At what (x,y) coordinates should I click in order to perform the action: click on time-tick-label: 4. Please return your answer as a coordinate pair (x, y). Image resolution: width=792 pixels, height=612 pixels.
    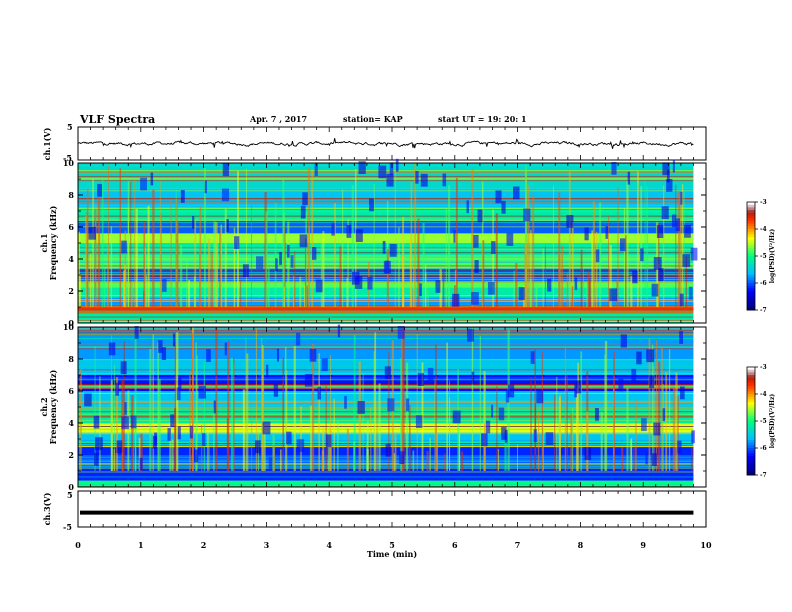
    Looking at the image, I should click on (329, 545).